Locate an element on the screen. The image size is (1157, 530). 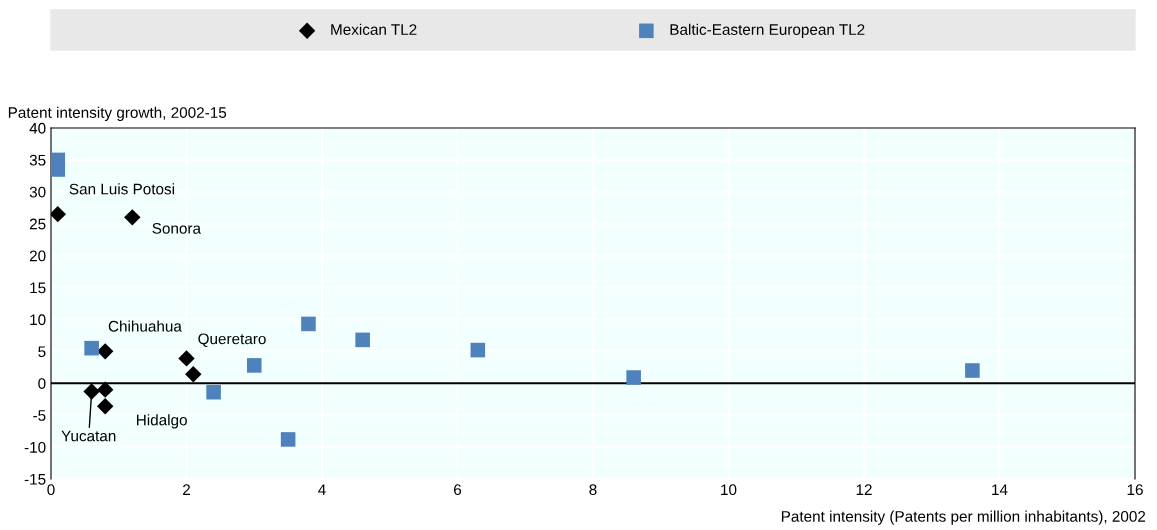
y-tick-label: -15 is located at coordinates (35, 479).